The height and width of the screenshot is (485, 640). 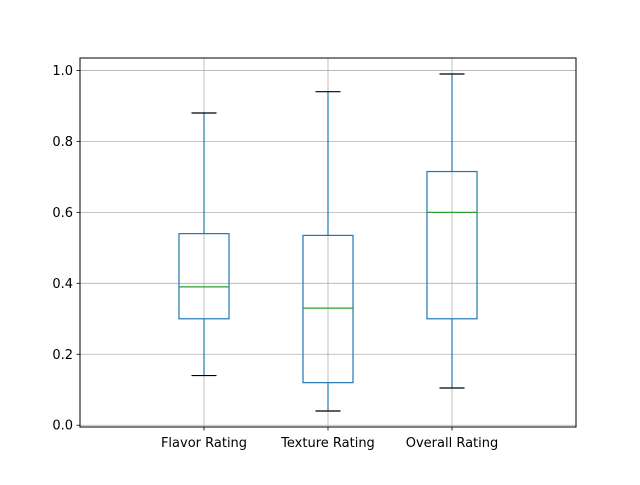 I want to click on y-tick-label: 0.4, so click(x=62, y=284).